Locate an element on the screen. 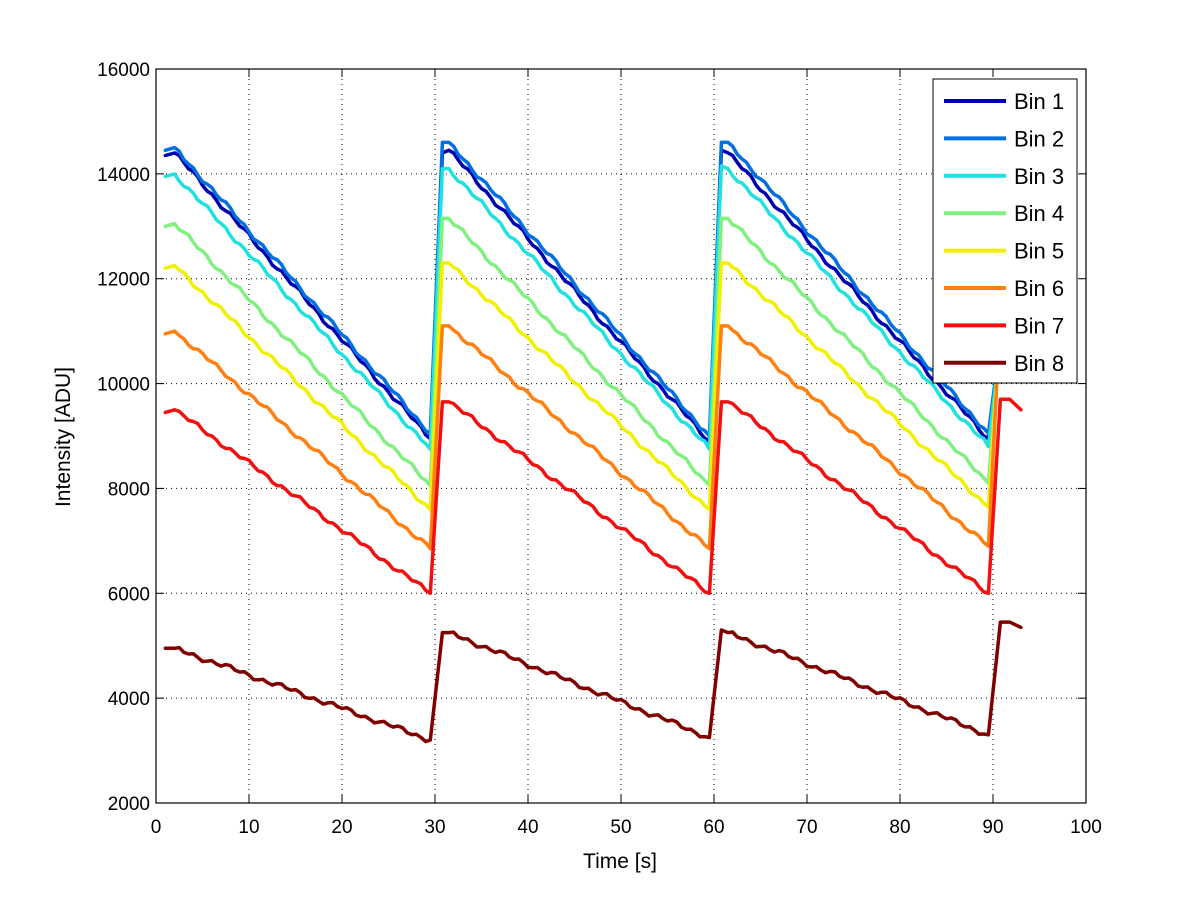  legend: Bin 1 Bin 2 Bin 3 Bin 4 Bin 5 Bin 6 Bin 7 Bin 8 is located at coordinates (1005, 231).